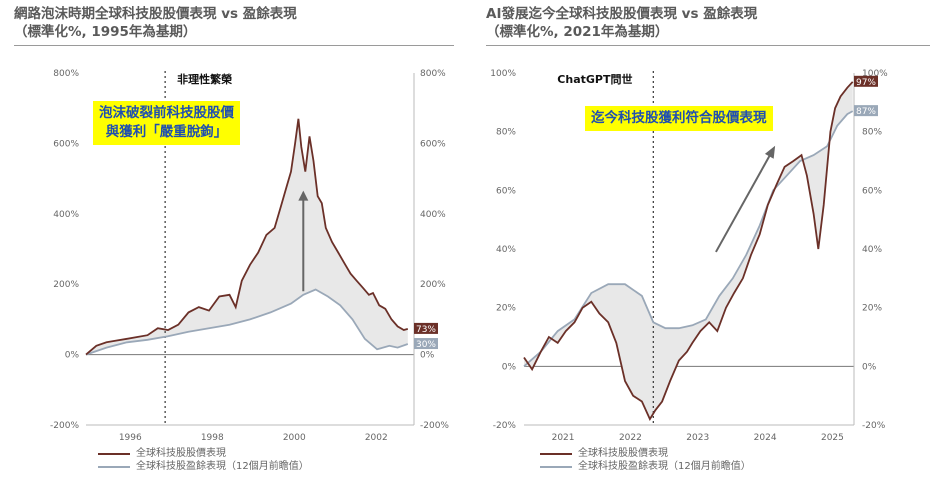 This screenshot has height=494, width=936. What do you see at coordinates (166, 113) in the screenshot?
I see `callout-line-1: 泡沫破裂前科技股股價` at bounding box center [166, 113].